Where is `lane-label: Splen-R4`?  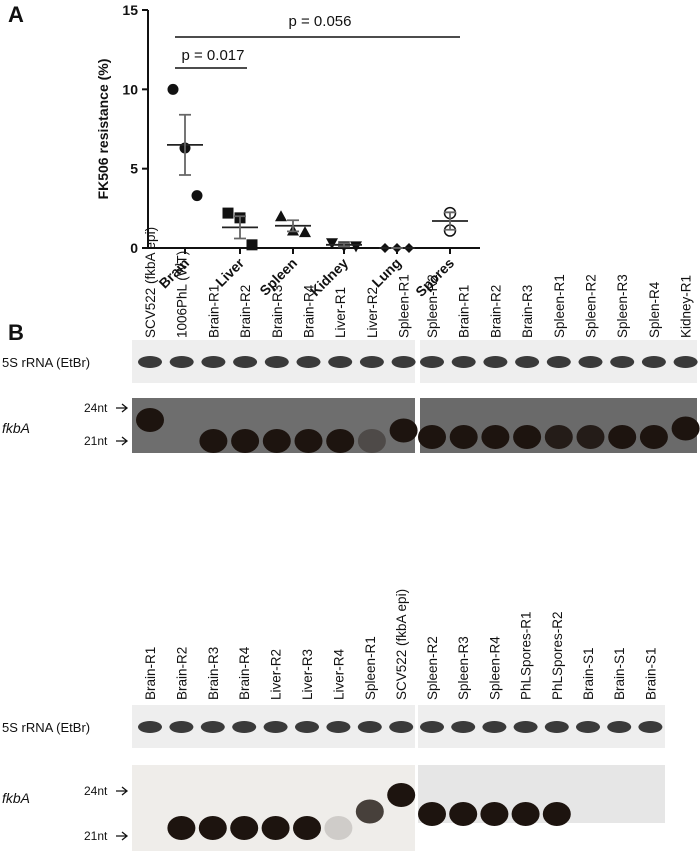
lane-label: Splen-R4 is located at coordinates (654, 309).